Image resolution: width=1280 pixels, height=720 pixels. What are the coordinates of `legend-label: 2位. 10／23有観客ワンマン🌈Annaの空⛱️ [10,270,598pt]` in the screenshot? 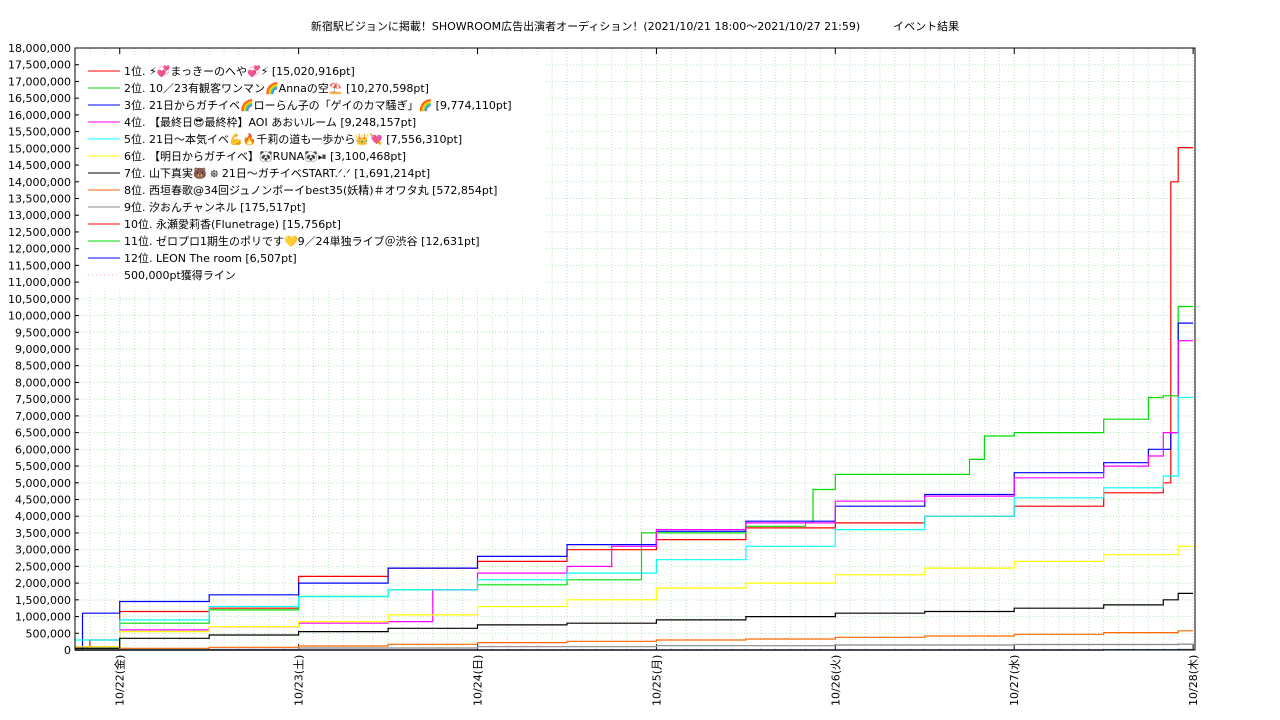 It's located at (276, 88).